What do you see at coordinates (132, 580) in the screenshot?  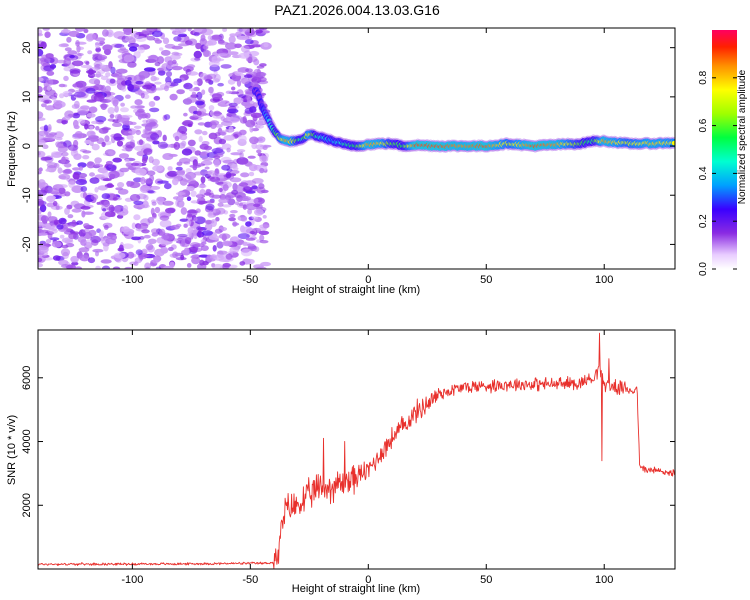 I see `snr-x-tick-label: -100` at bounding box center [132, 580].